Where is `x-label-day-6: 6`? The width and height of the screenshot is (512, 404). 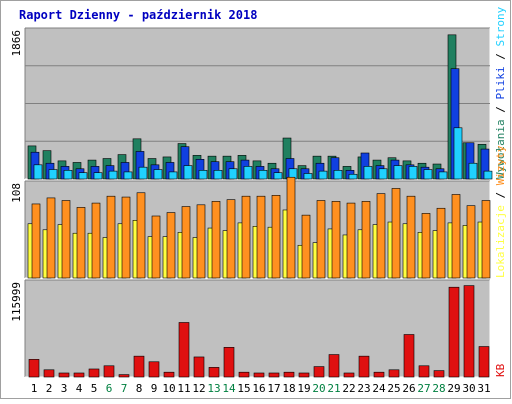
x-label-day-6: 6 is located at coordinates (109, 388).